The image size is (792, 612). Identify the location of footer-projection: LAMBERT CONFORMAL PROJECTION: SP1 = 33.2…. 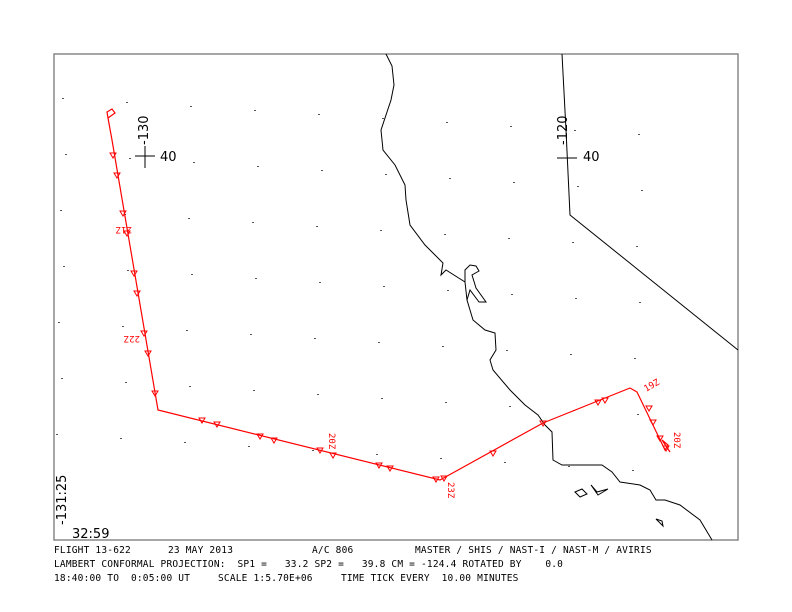
(309, 564).